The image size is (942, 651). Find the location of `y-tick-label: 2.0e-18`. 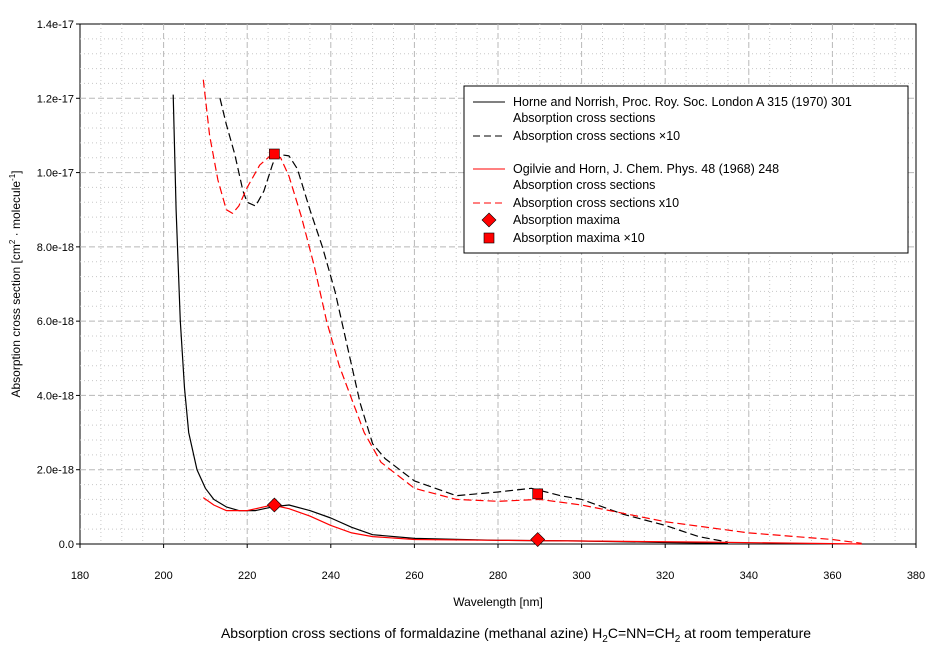

y-tick-label: 2.0e-18 is located at coordinates (55, 471).